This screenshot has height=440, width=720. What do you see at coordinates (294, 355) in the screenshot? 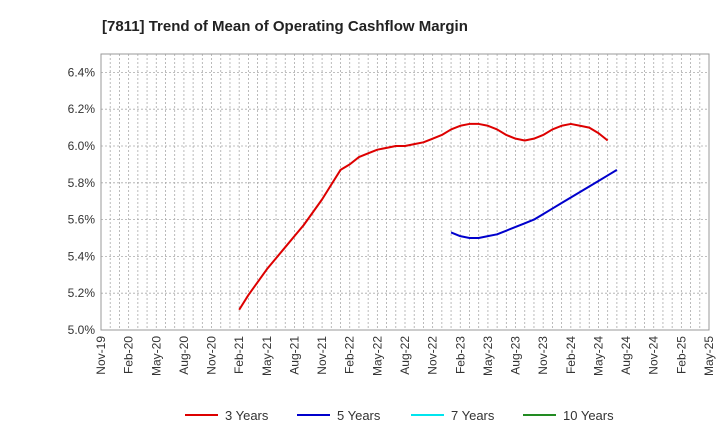
I see `x-tick-label: Aug-21` at bounding box center [294, 355].